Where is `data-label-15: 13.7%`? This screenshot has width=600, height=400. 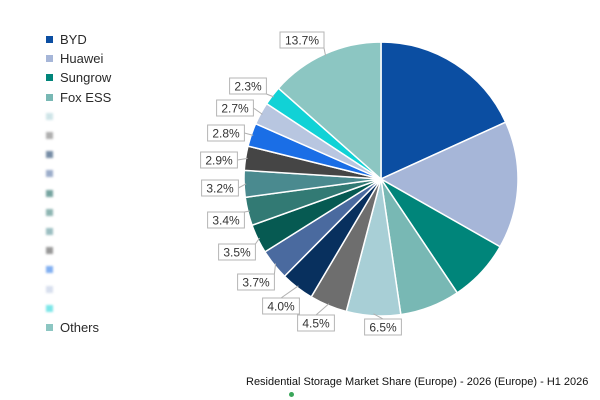 data-label-15: 13.7% is located at coordinates (302, 41).